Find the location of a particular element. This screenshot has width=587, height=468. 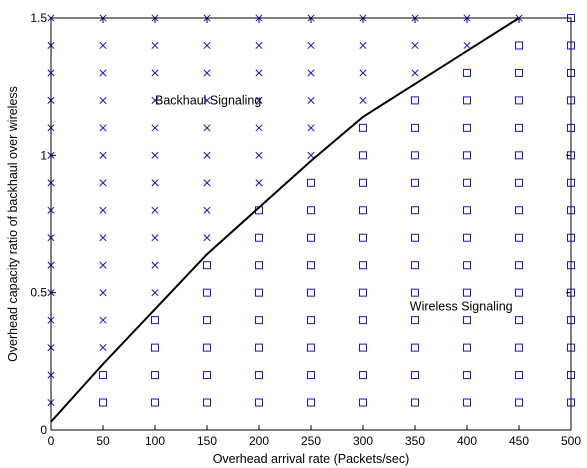

x-tick-label: 200 is located at coordinates (259, 441).